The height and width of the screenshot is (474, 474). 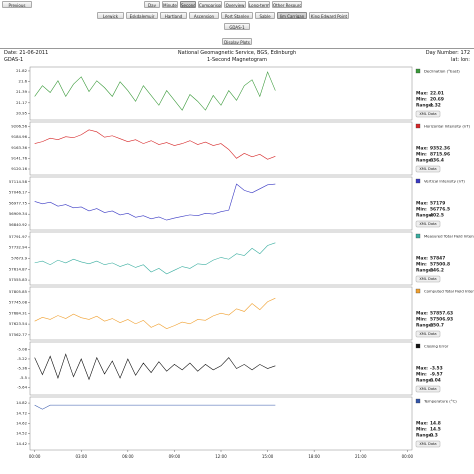 What do you see at coordinates (128, 456) in the screenshot?
I see `x-tick-label: 06:00` at bounding box center [128, 456].